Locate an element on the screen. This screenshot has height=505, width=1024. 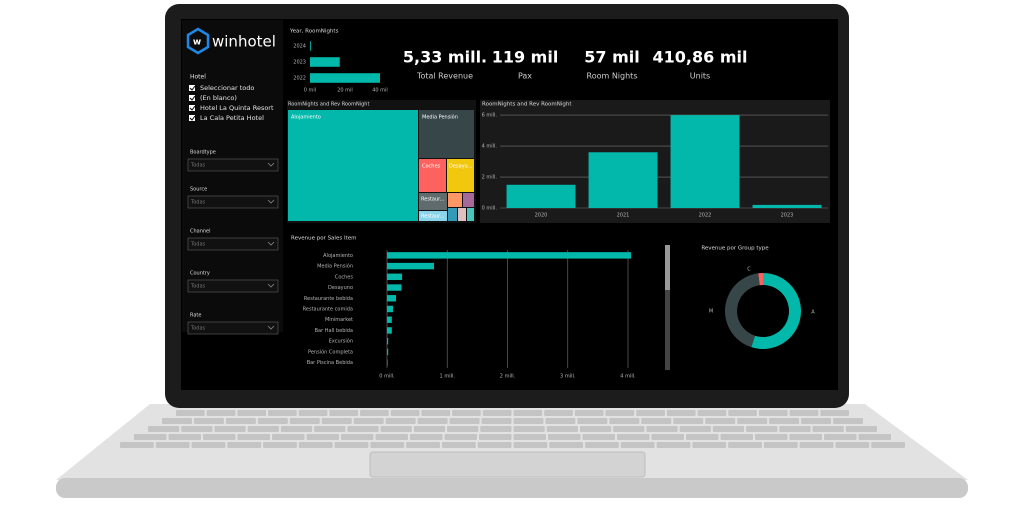
filter-label: Hotel is located at coordinates (198, 77).